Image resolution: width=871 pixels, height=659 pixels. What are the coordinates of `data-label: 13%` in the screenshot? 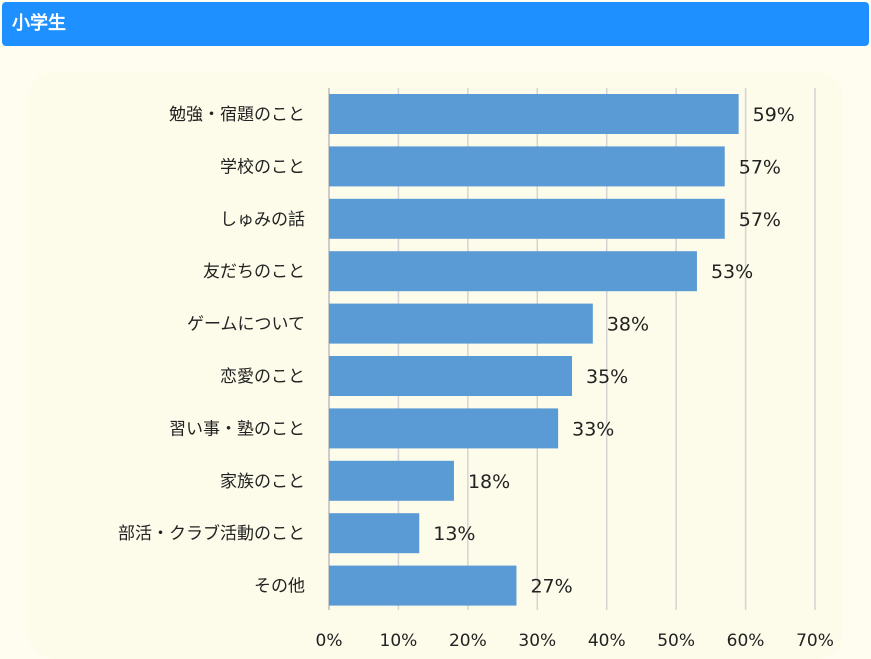 It's located at (454, 534).